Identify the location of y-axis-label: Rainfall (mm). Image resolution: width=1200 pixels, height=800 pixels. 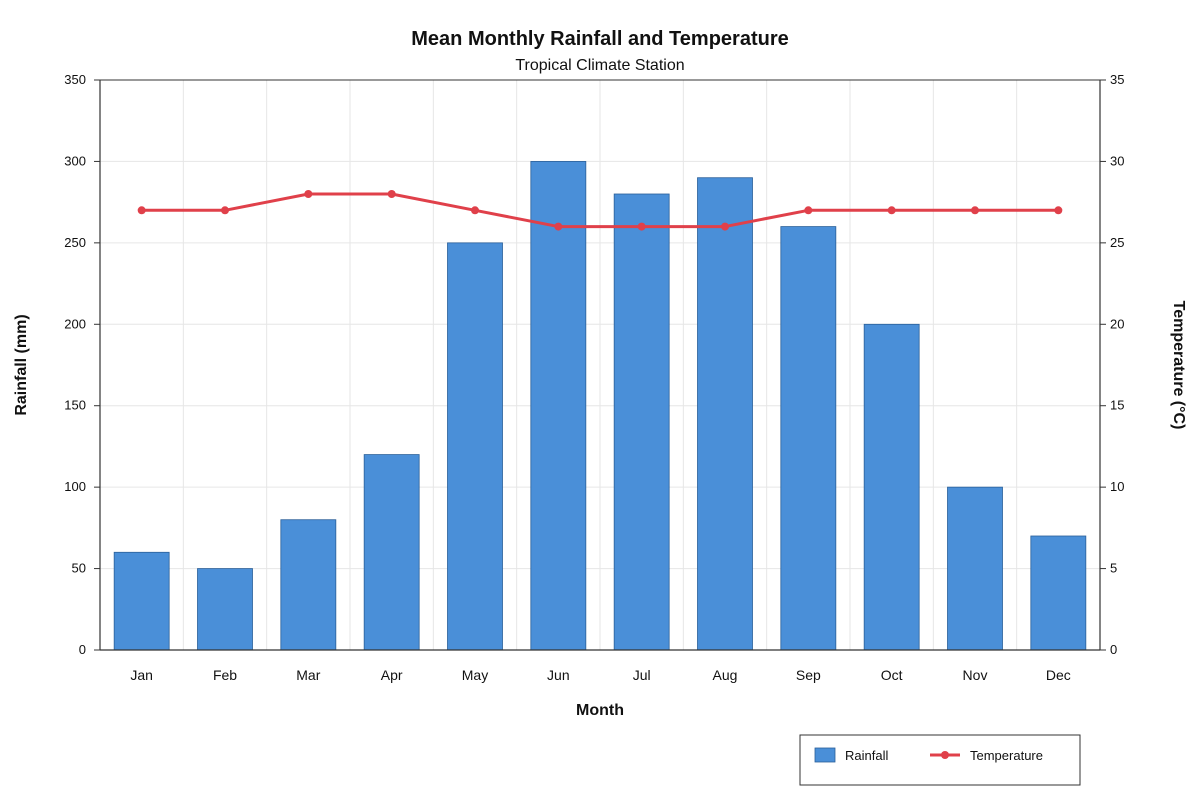
(21, 364).